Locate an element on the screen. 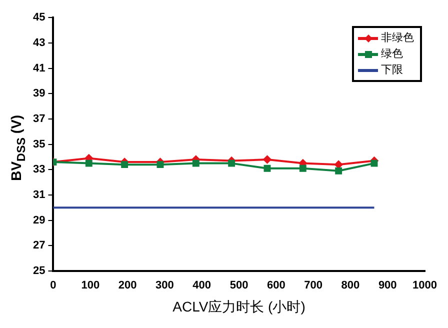 The width and height of the screenshot is (448, 328). y-tick-label: 25 is located at coordinates (39, 271).